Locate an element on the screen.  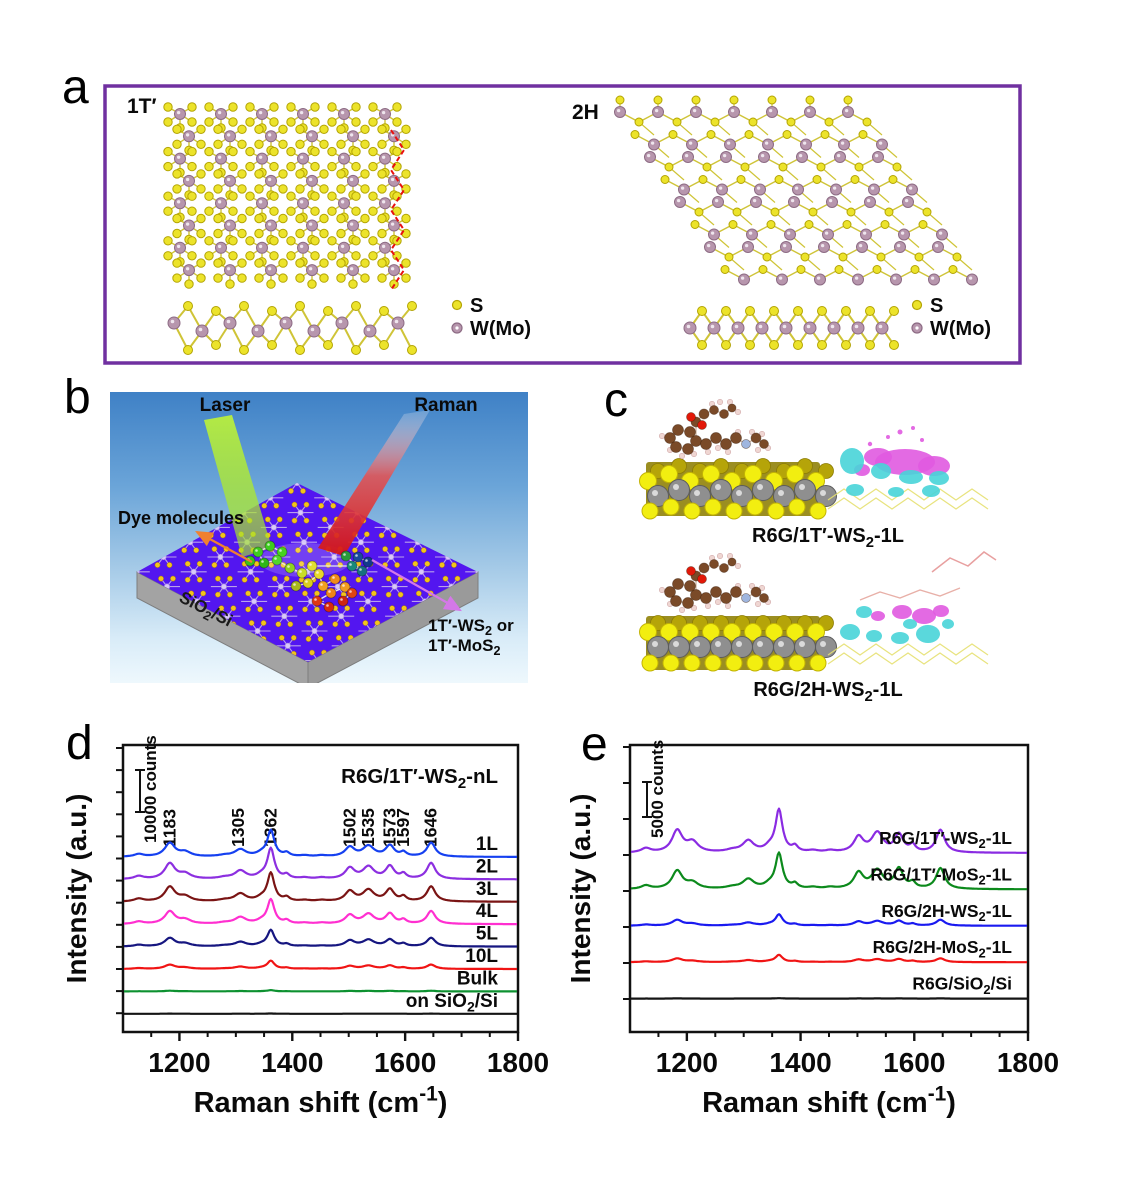
peak-label-1183: 1183 is located at coordinates (169, 828).